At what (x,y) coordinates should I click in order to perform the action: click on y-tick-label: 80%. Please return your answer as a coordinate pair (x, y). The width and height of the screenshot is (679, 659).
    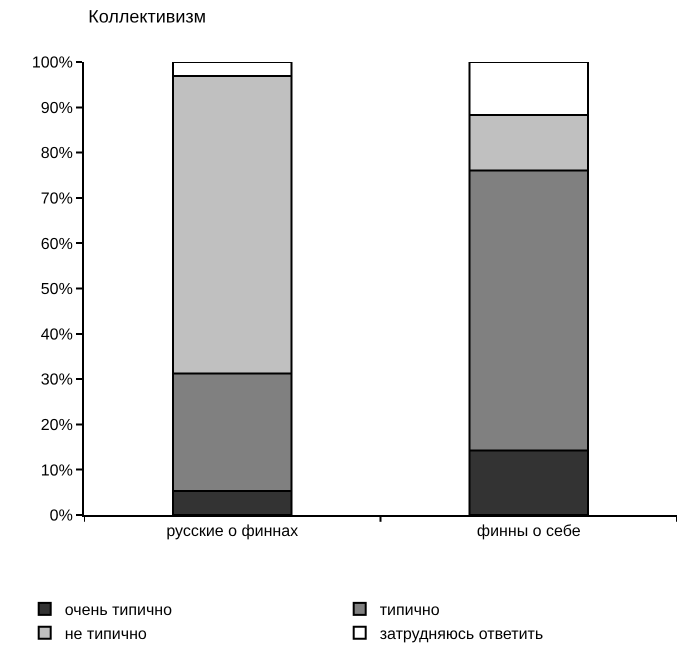
    Looking at the image, I should click on (56, 153).